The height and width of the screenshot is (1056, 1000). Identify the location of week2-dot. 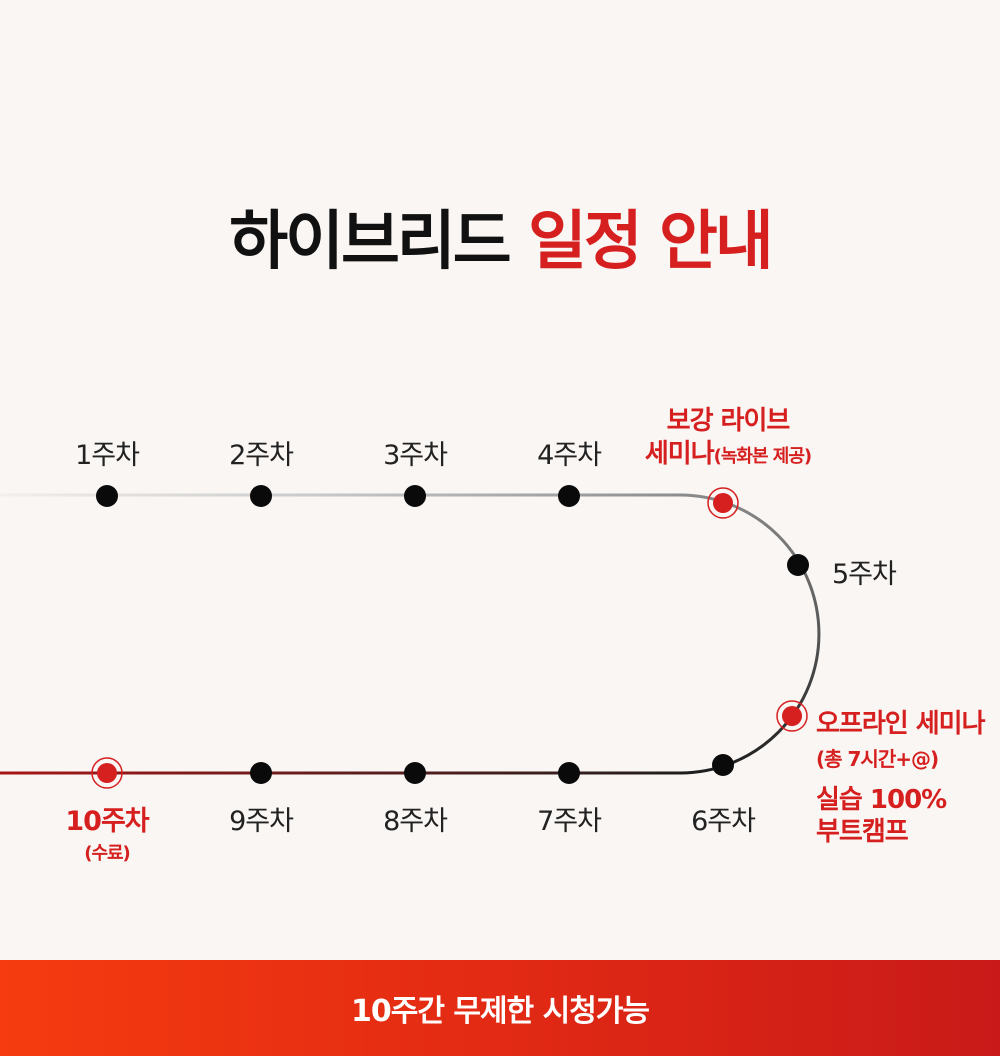
(261, 496).